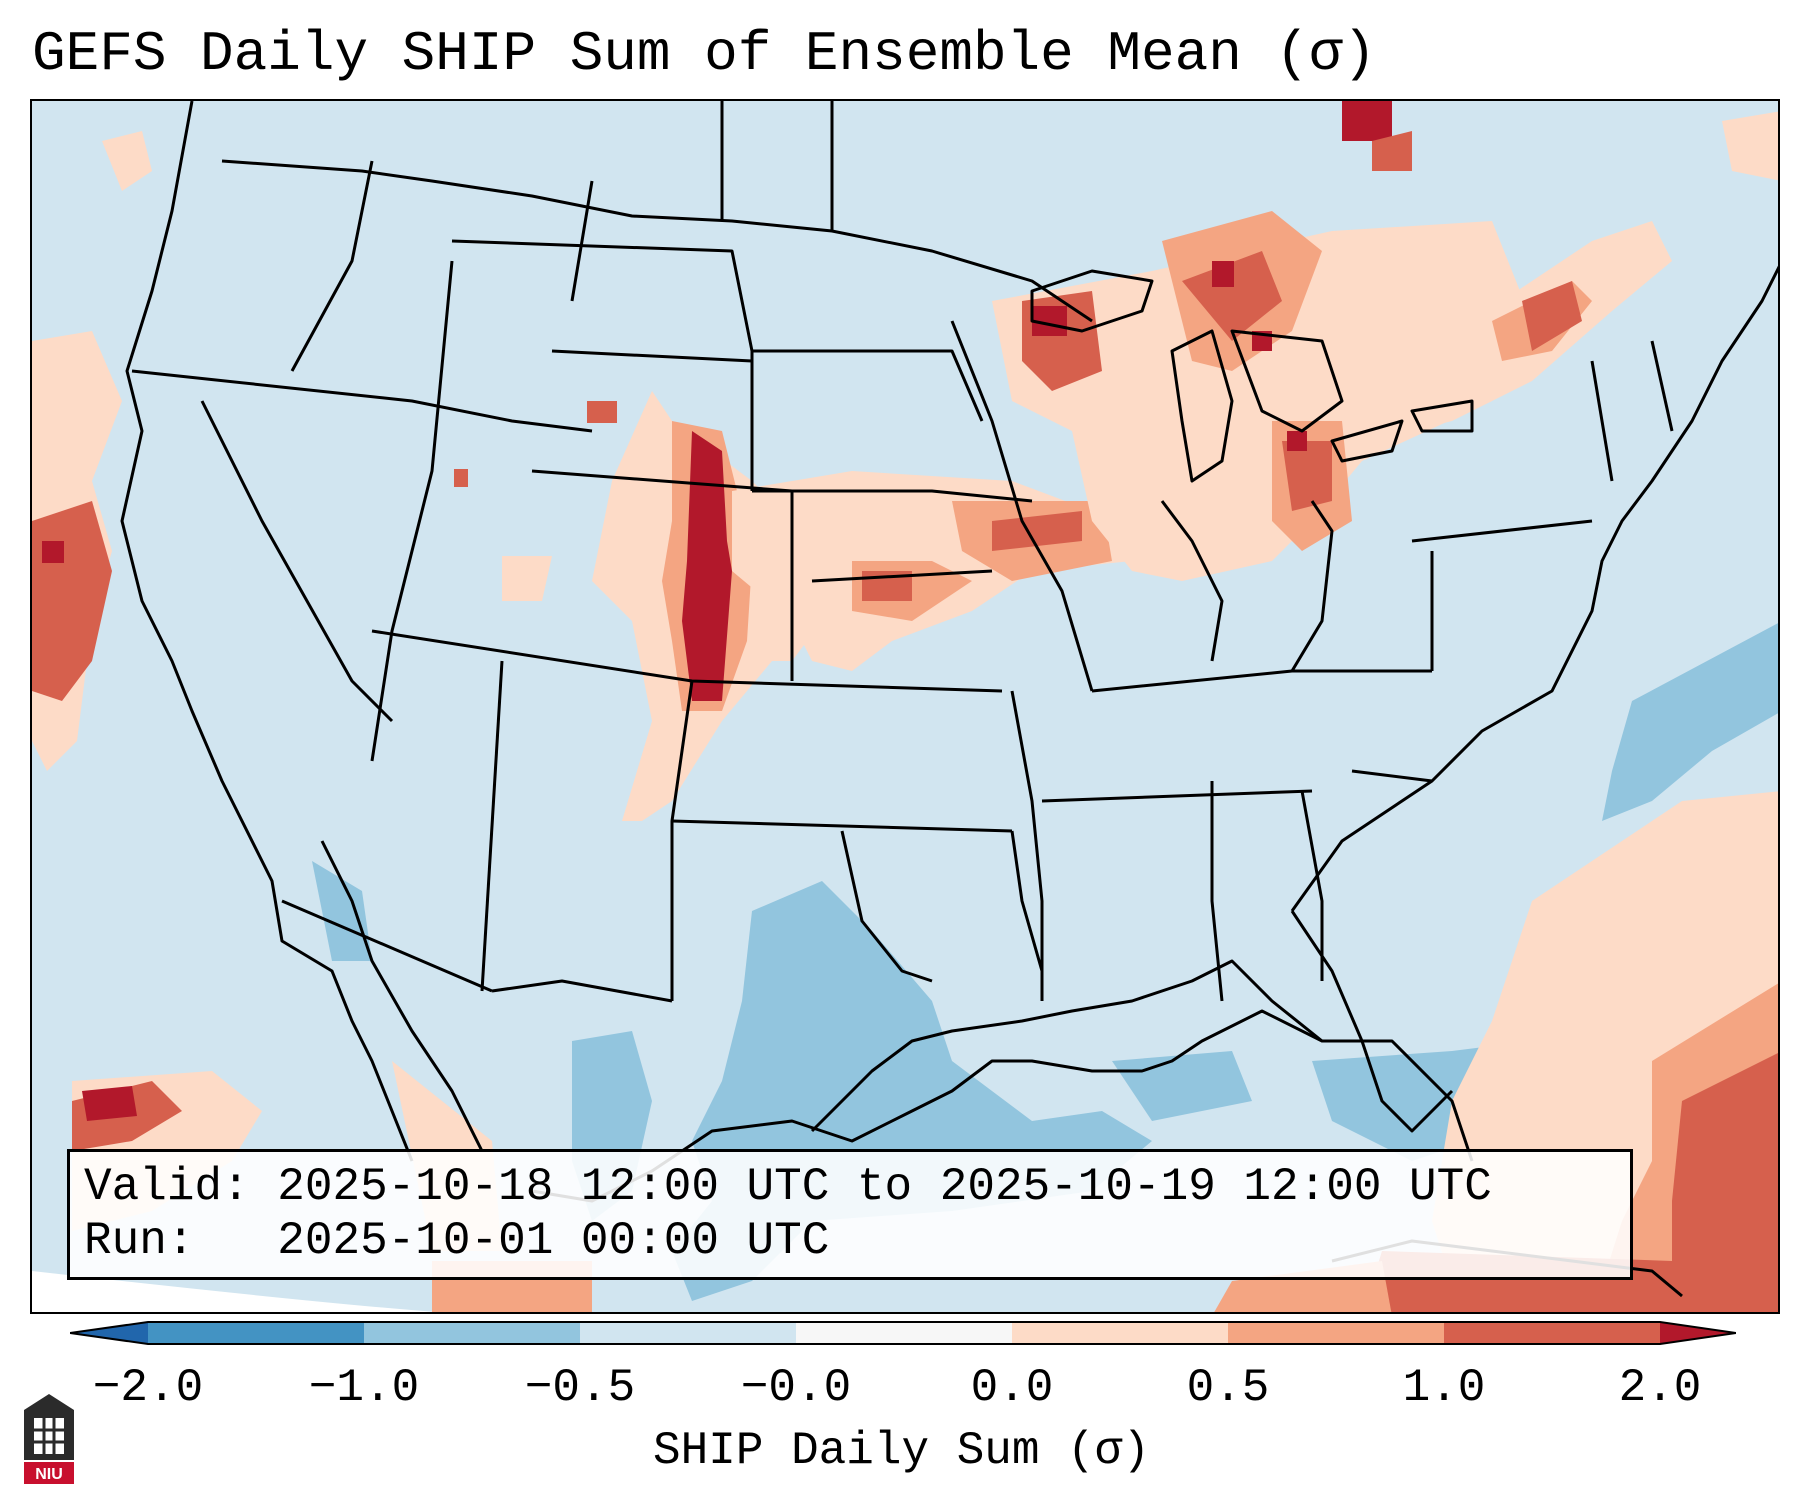  Describe the element at coordinates (1444, 1388) in the screenshot. I see `colorbar-tick-label: 1.0` at that location.